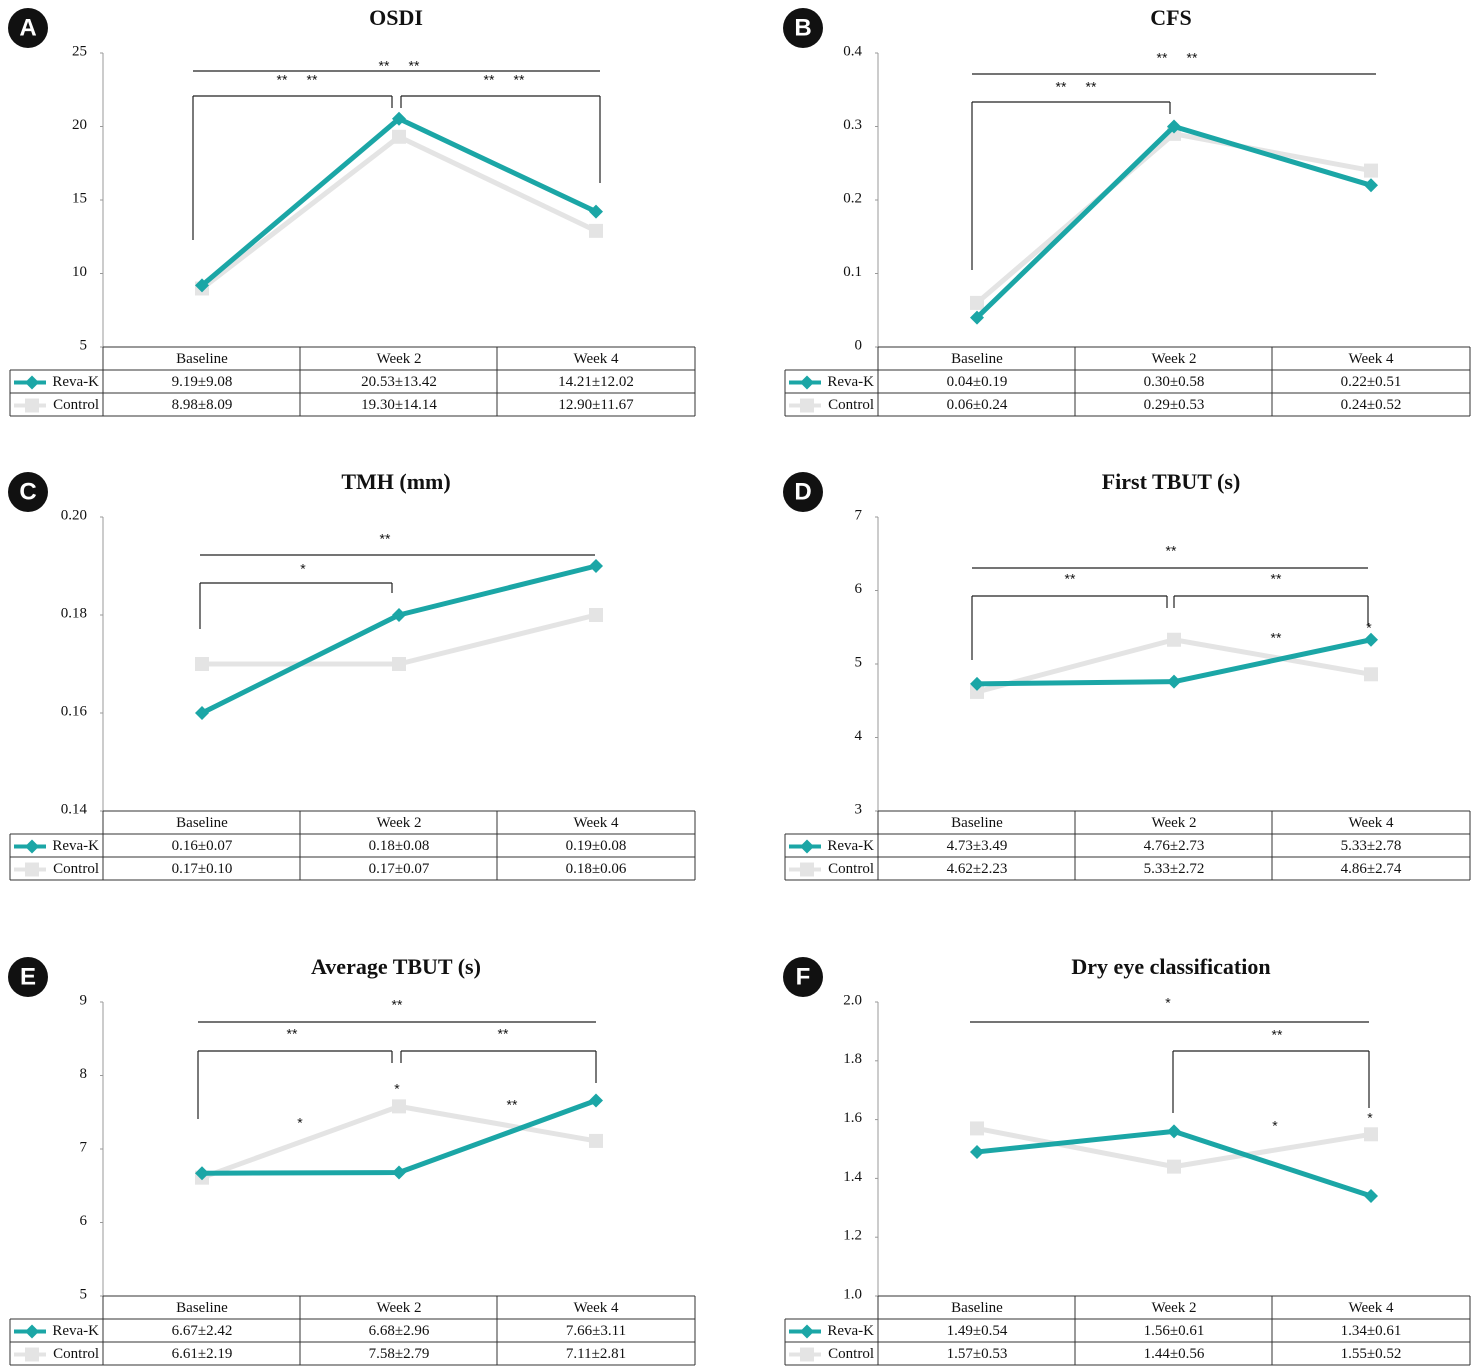 The height and width of the screenshot is (1372, 1477). Describe the element at coordinates (596, 1354) in the screenshot. I see `table-value: 7.11±2.81` at that location.